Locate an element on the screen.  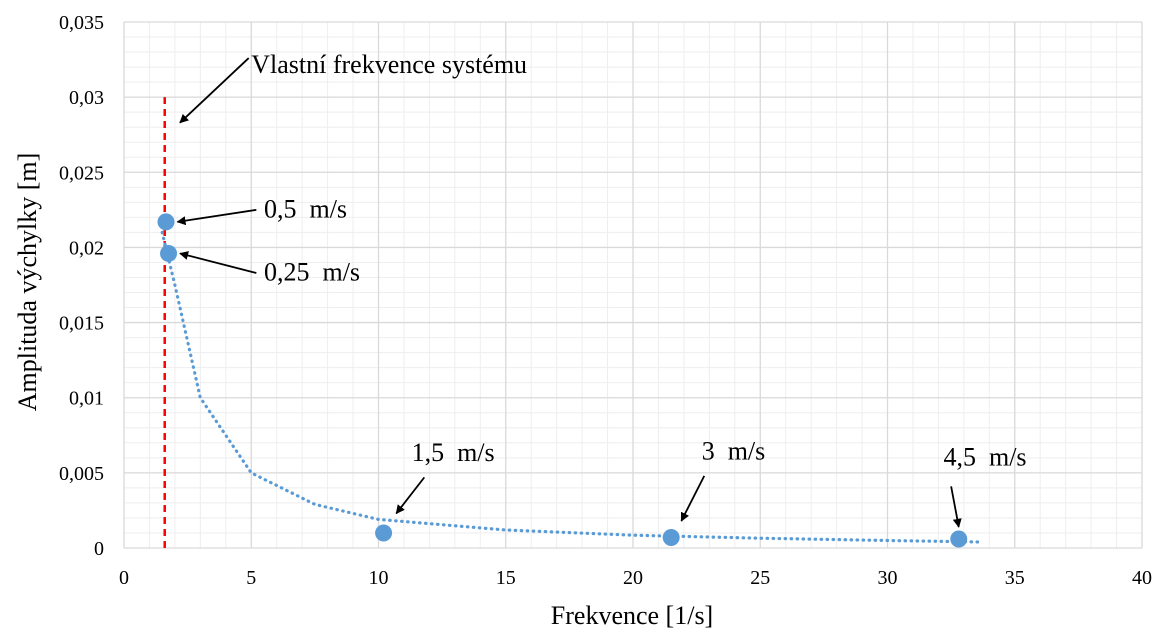
x-tick-label: 25 is located at coordinates (760, 578).